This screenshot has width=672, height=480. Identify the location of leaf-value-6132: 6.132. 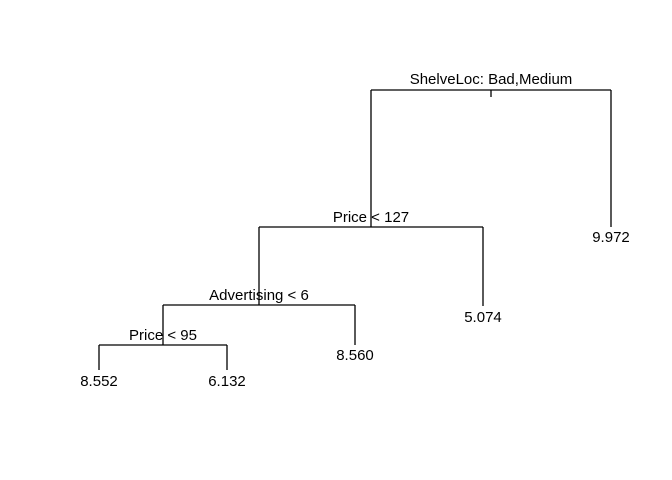
(227, 381).